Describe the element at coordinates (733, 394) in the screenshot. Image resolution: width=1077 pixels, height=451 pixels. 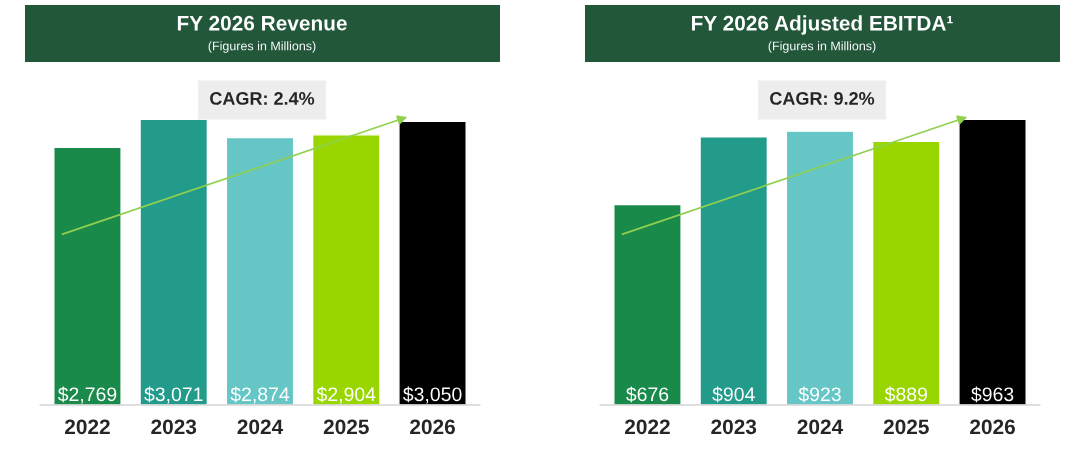
I see `data-label: $904` at that location.